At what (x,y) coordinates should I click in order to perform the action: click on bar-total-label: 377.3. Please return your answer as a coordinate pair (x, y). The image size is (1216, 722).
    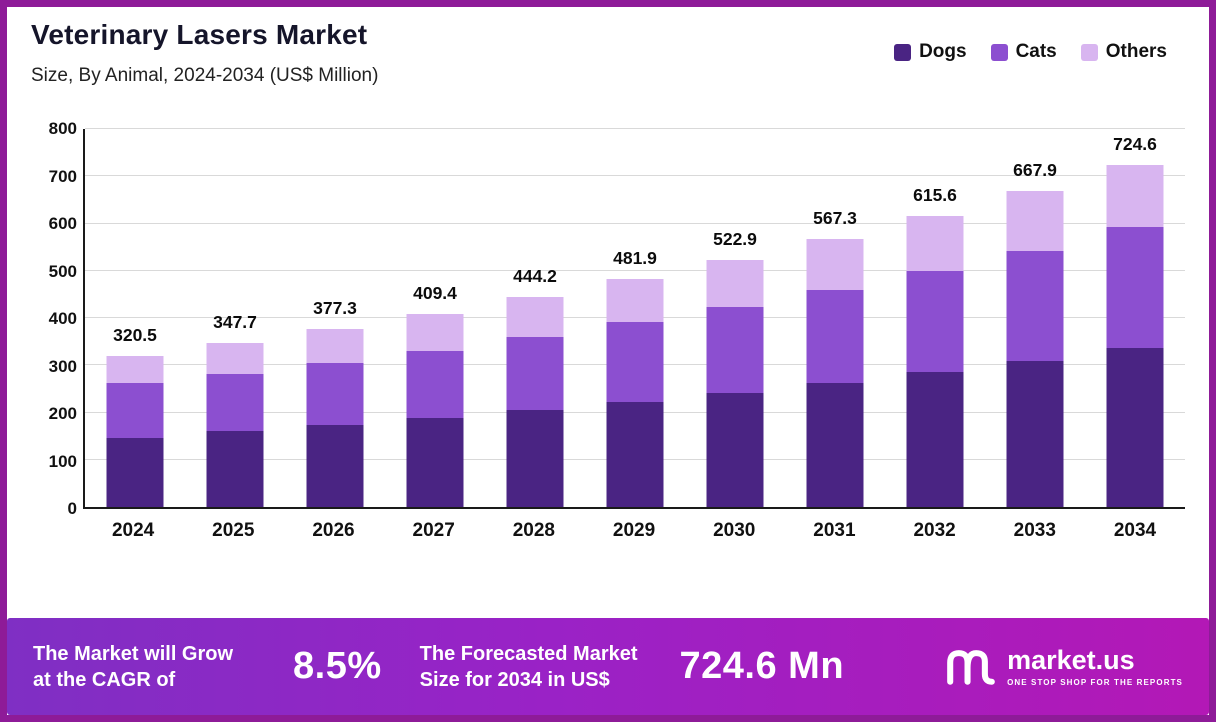
    Looking at the image, I should click on (335, 307).